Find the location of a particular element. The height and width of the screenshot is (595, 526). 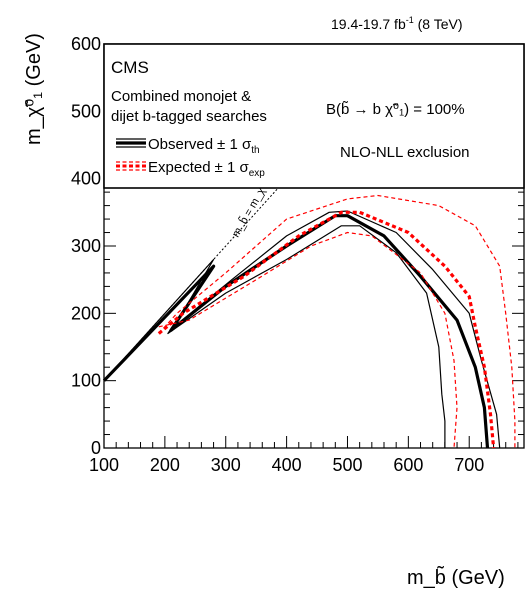

x-tick-label: 600 is located at coordinates (408, 465).